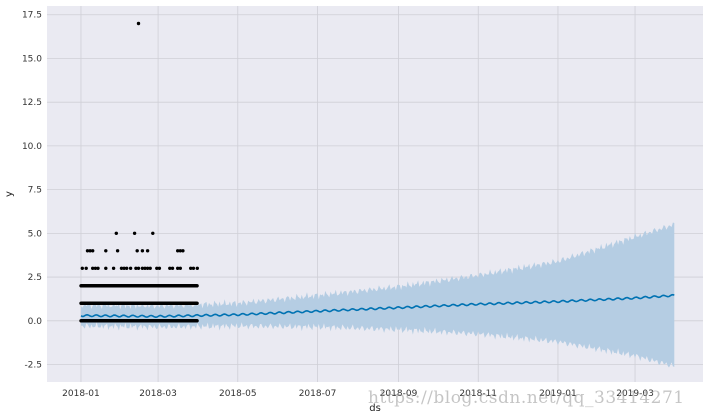 Image resolution: width=708 pixels, height=420 pixels. What do you see at coordinates (32, 16) in the screenshot?
I see `y-tick-label: 17.5` at bounding box center [32, 16].